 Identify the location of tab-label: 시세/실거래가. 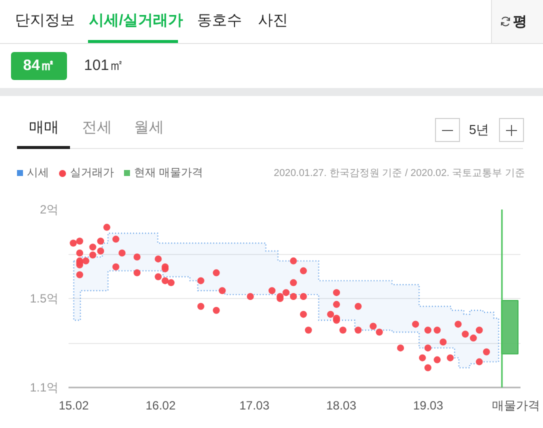
(136, 20).